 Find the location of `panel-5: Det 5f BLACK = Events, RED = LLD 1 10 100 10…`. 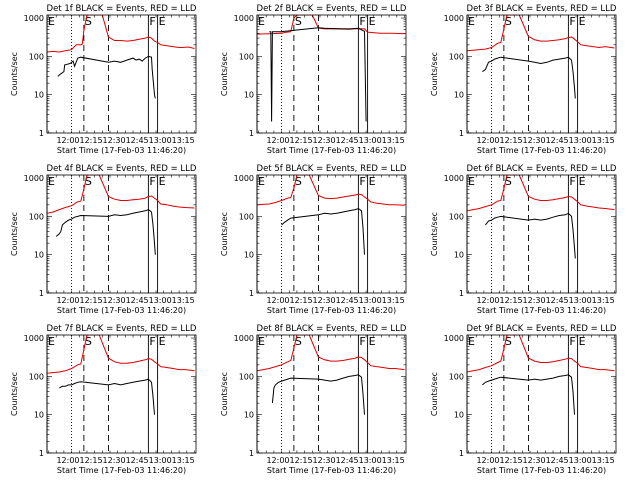

panel-5: Det 5f BLACK = Events, RED = LLD 1 10 100 10… is located at coordinates (313, 239).